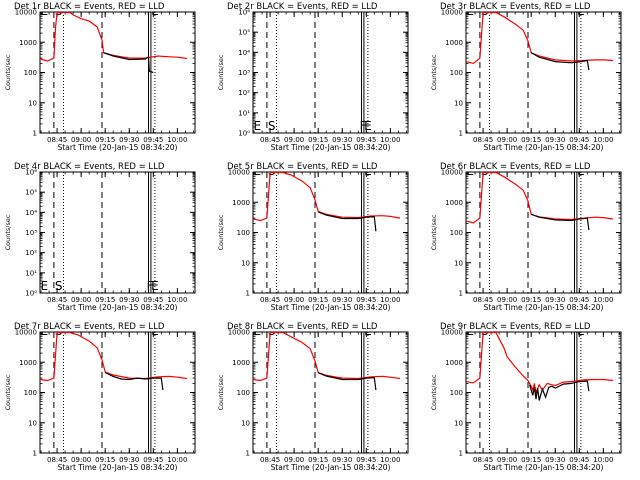  Describe the element at coordinates (515, 167) in the screenshot. I see `panel-title: Det 6r BLACK = Events, RED = LLD` at that location.